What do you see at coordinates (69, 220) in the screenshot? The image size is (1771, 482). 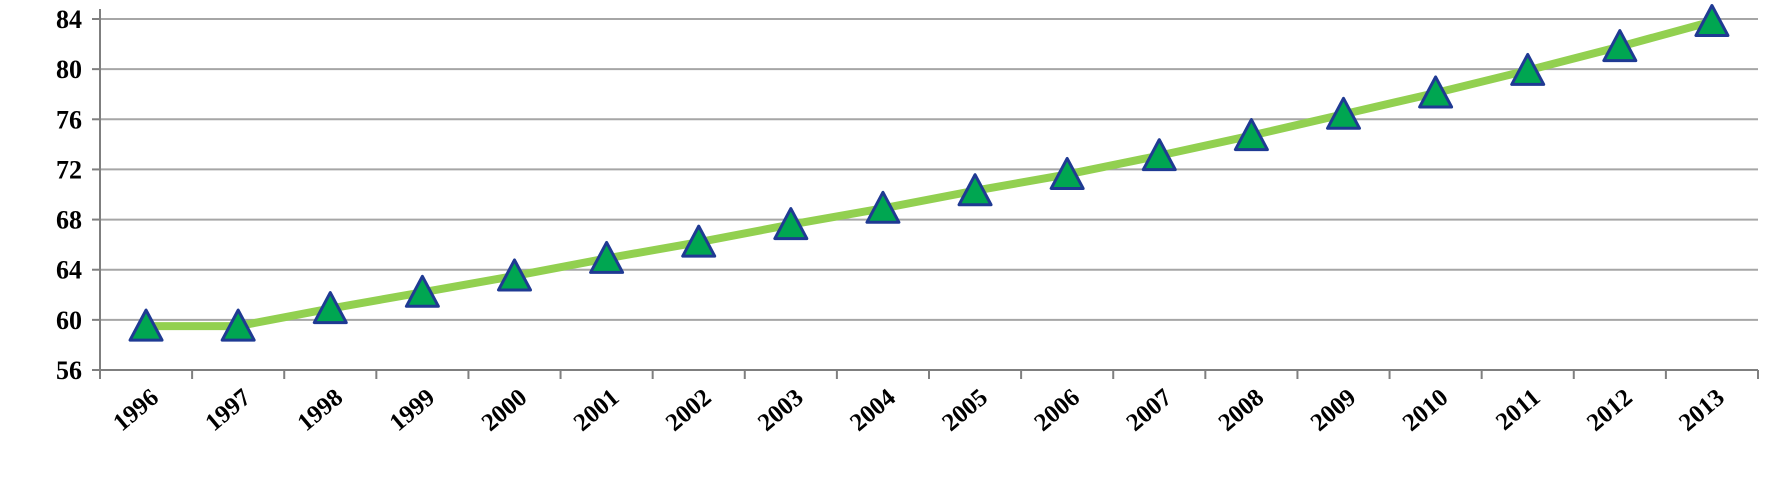 I see `y-tick-label: 68` at bounding box center [69, 220].